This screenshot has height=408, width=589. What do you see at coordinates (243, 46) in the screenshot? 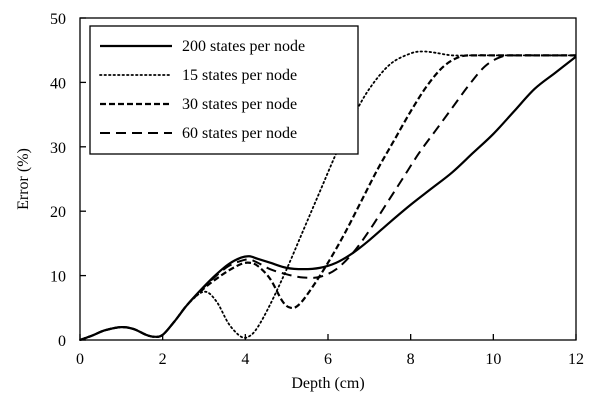
I see `legend-label-1: 200 states per node` at bounding box center [243, 46].